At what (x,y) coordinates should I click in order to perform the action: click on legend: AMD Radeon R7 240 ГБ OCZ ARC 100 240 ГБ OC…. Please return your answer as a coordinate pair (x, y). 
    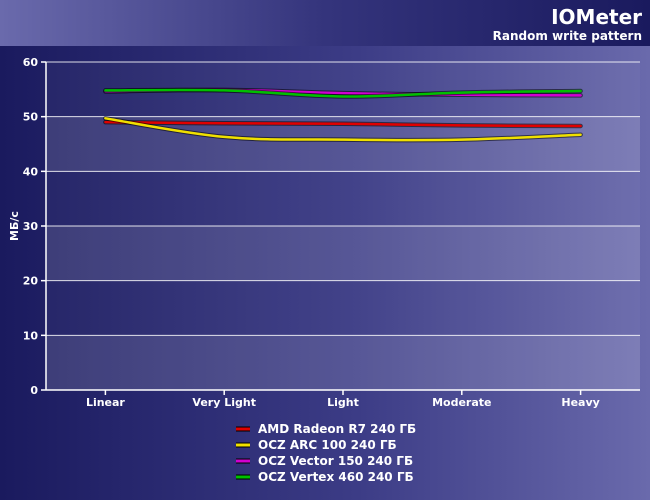
    Looking at the image, I should click on (326, 453).